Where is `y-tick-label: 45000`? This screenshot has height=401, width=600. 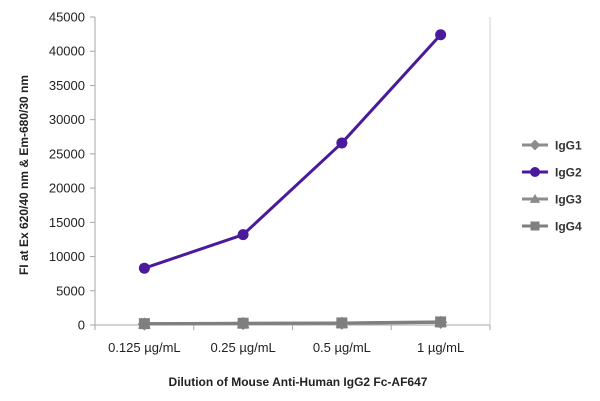 y-tick-label: 45000 is located at coordinates (67, 17).